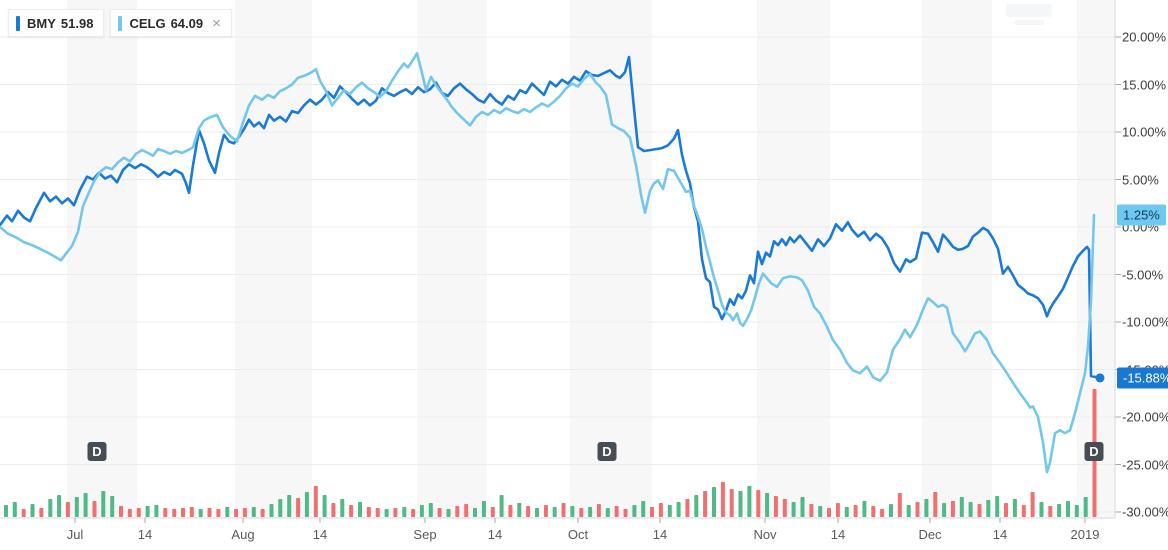 The height and width of the screenshot is (550, 1168). What do you see at coordinates (147, 23) in the screenshot?
I see `celg-symbol: CELG` at bounding box center [147, 23].